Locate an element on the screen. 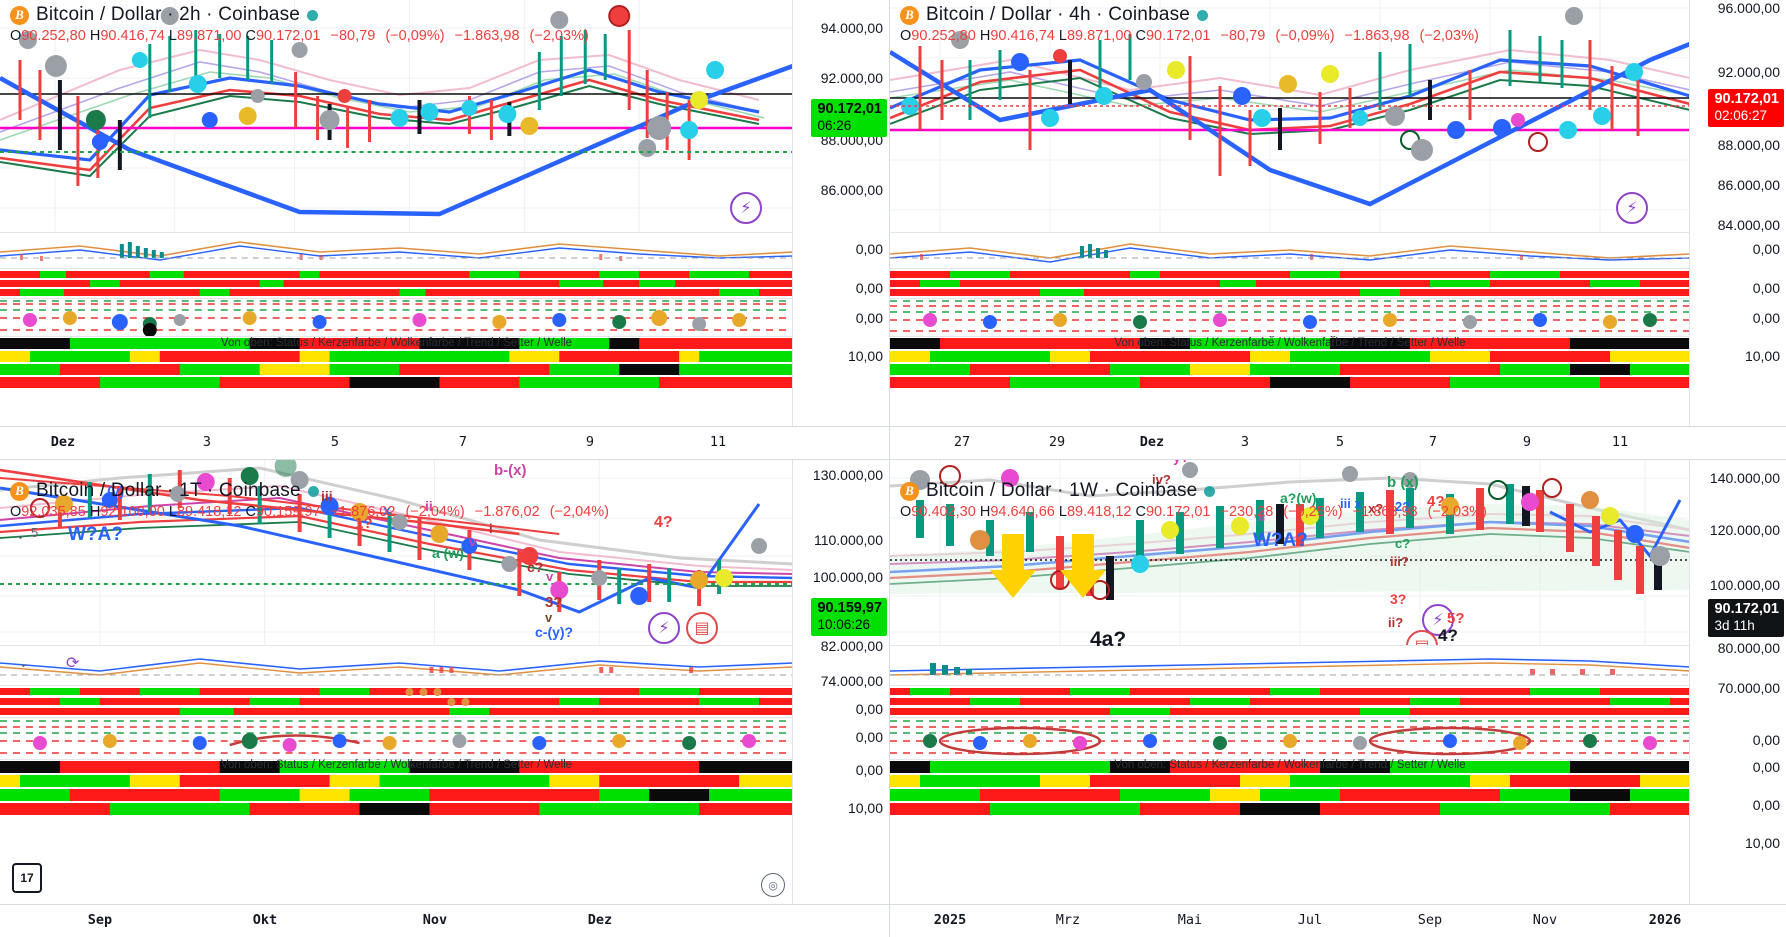 The height and width of the screenshot is (937, 1786). time-label: Dez is located at coordinates (600, 920).